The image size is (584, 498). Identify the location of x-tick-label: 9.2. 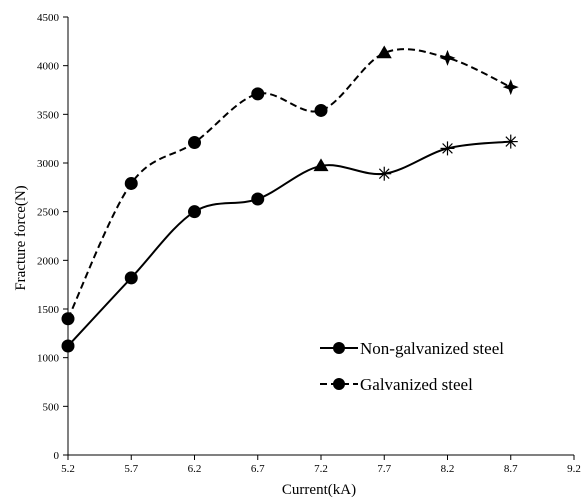
(574, 469).